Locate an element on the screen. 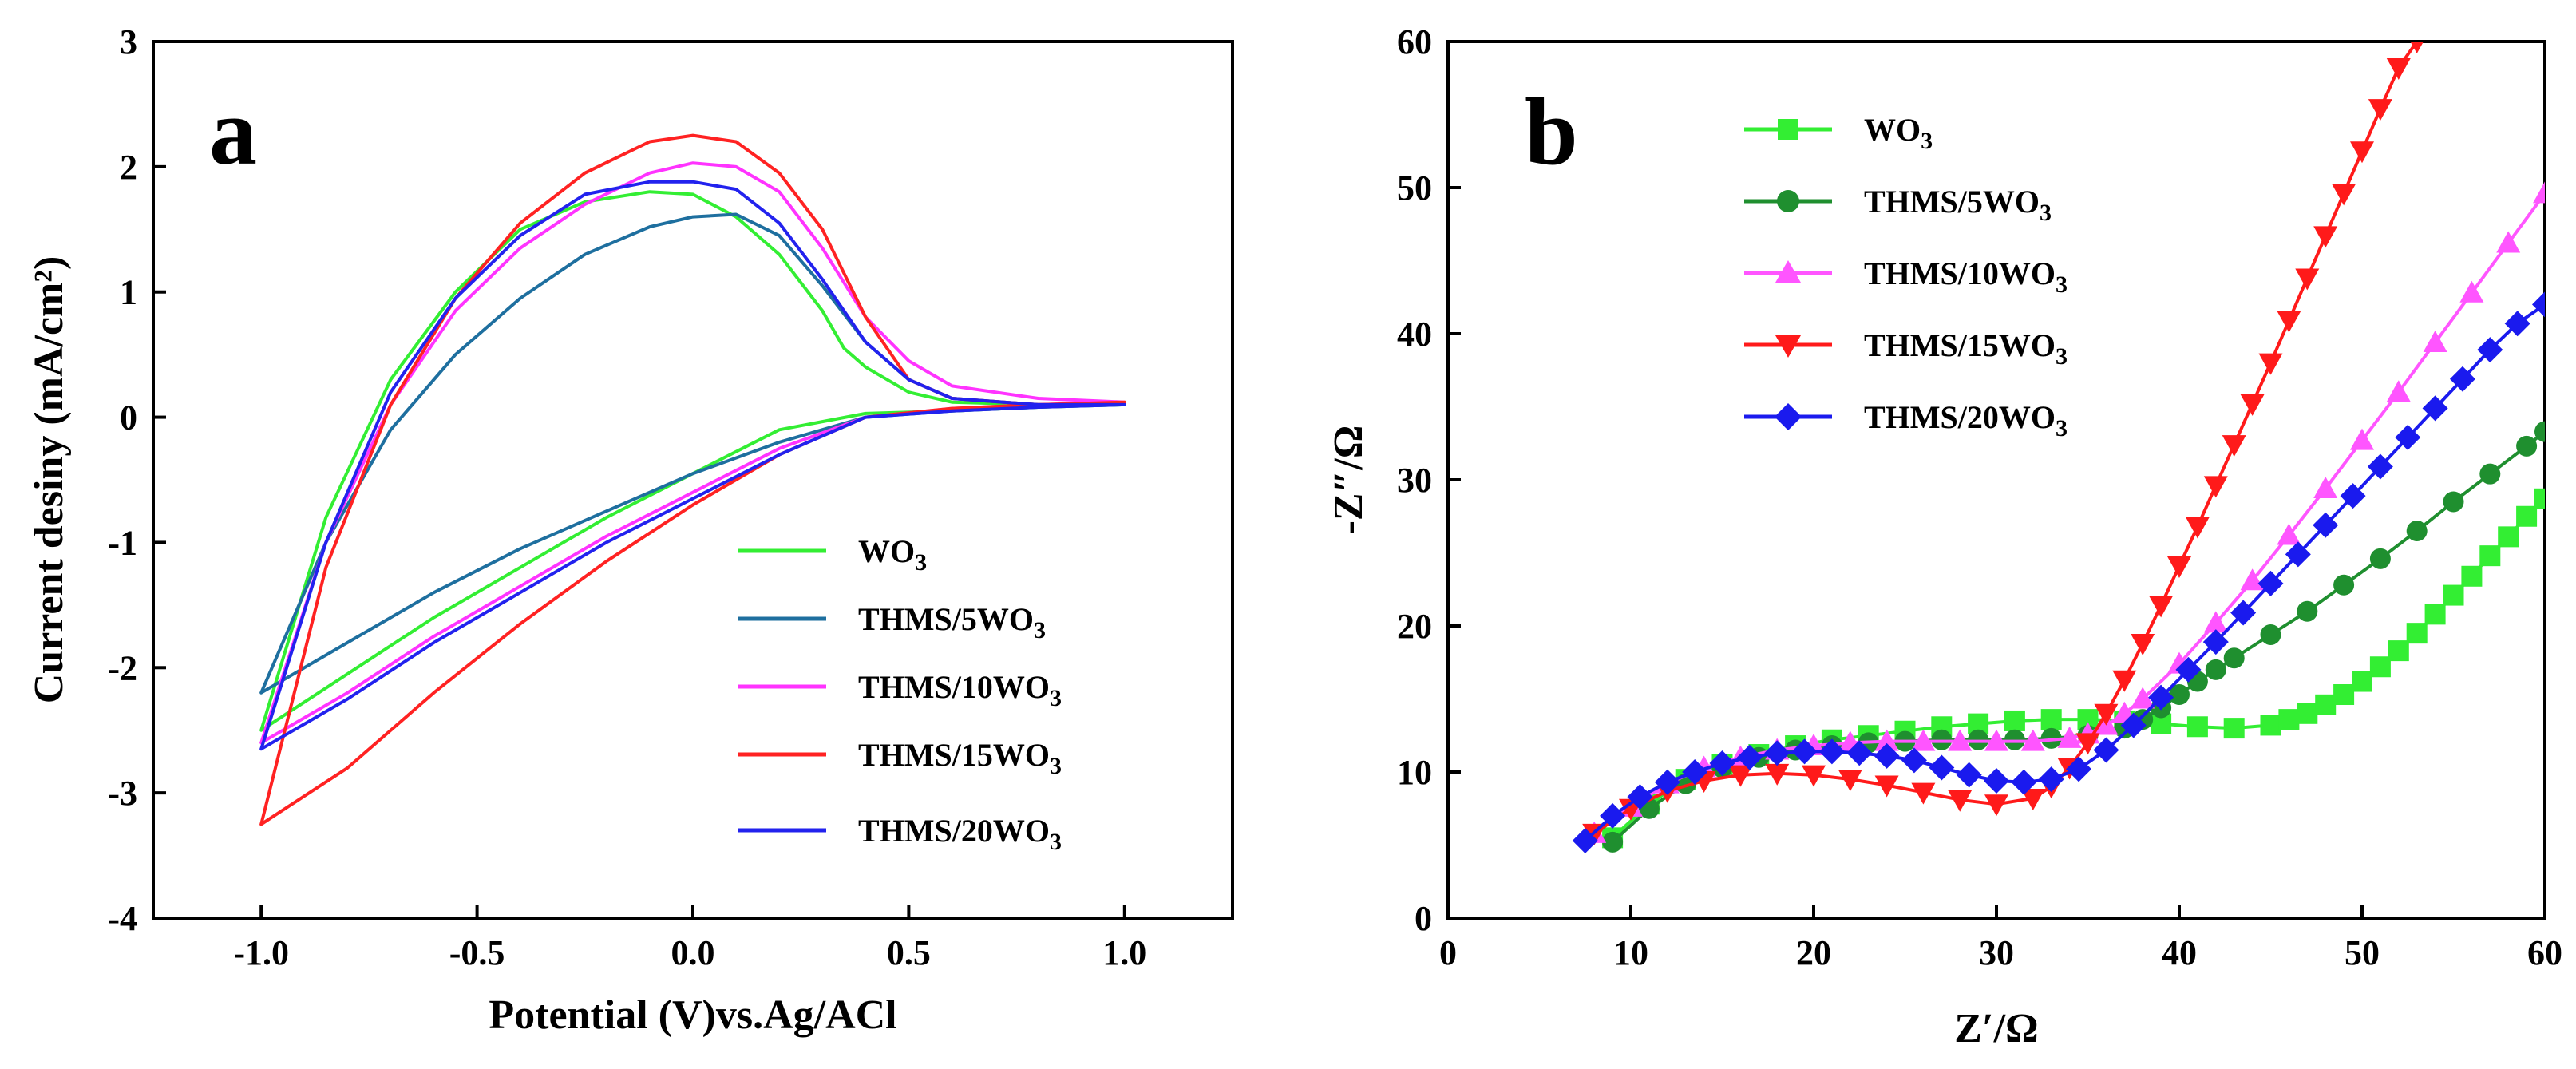  panel-a-legend-sub-thms-10wo3: 3 is located at coordinates (1056, 698).